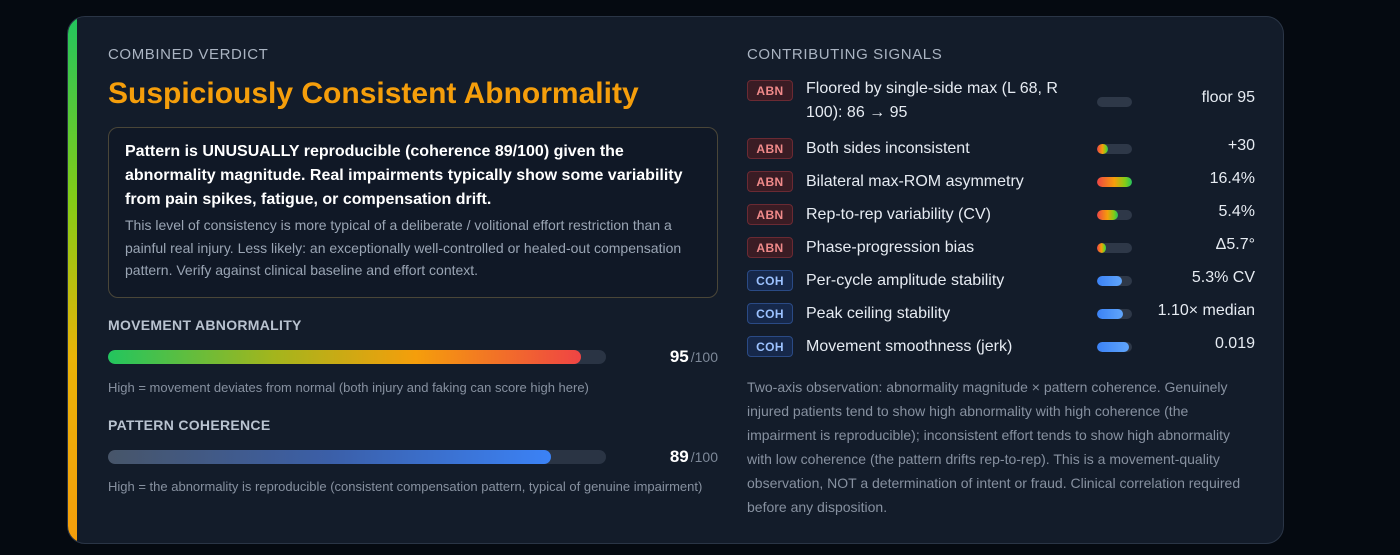 This screenshot has height=555, width=1400. What do you see at coordinates (330, 457) in the screenshot?
I see `coherence-bar-fill` at bounding box center [330, 457].